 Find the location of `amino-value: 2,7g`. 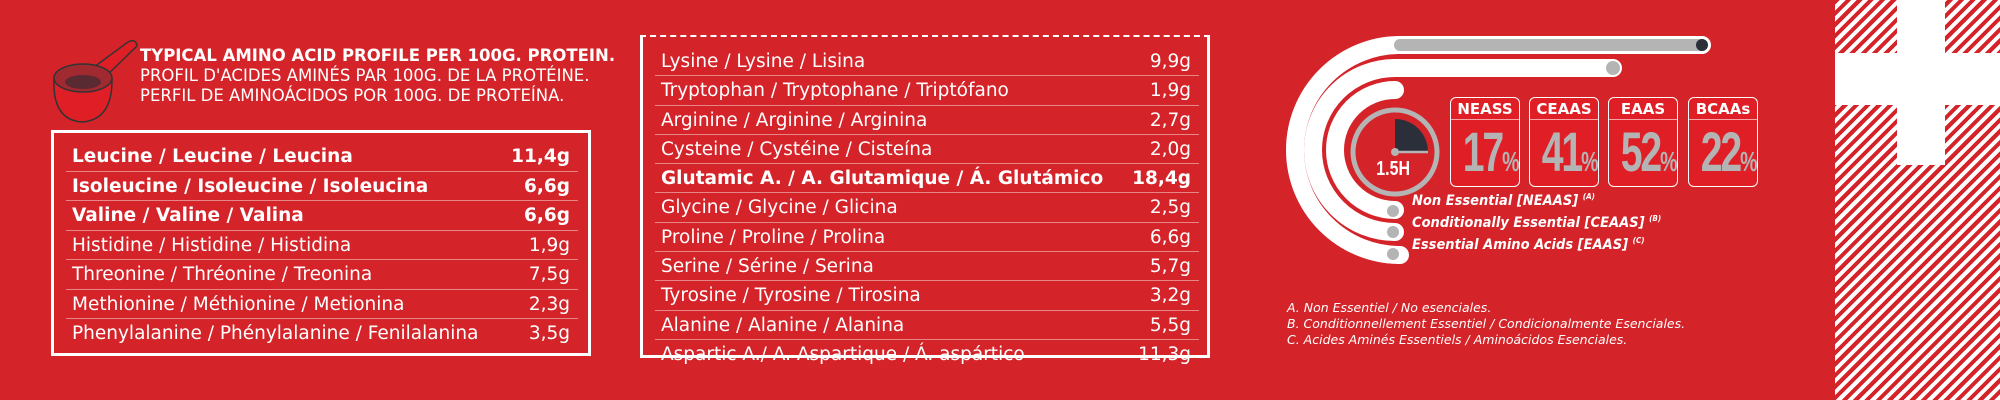

amino-value: 2,7g is located at coordinates (1170, 120).